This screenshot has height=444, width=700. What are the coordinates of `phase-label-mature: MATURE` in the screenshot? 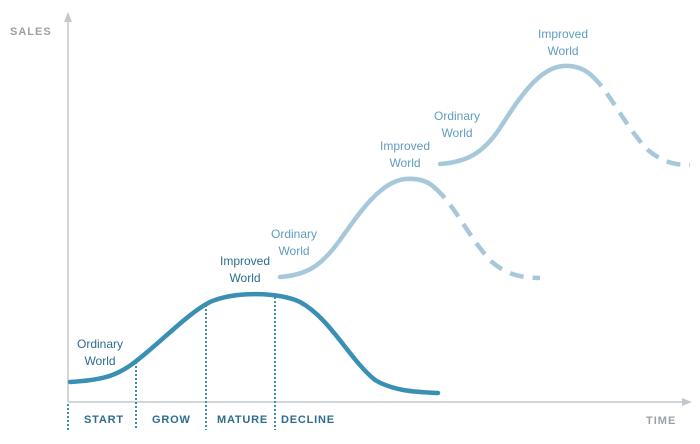 It's located at (243, 420).